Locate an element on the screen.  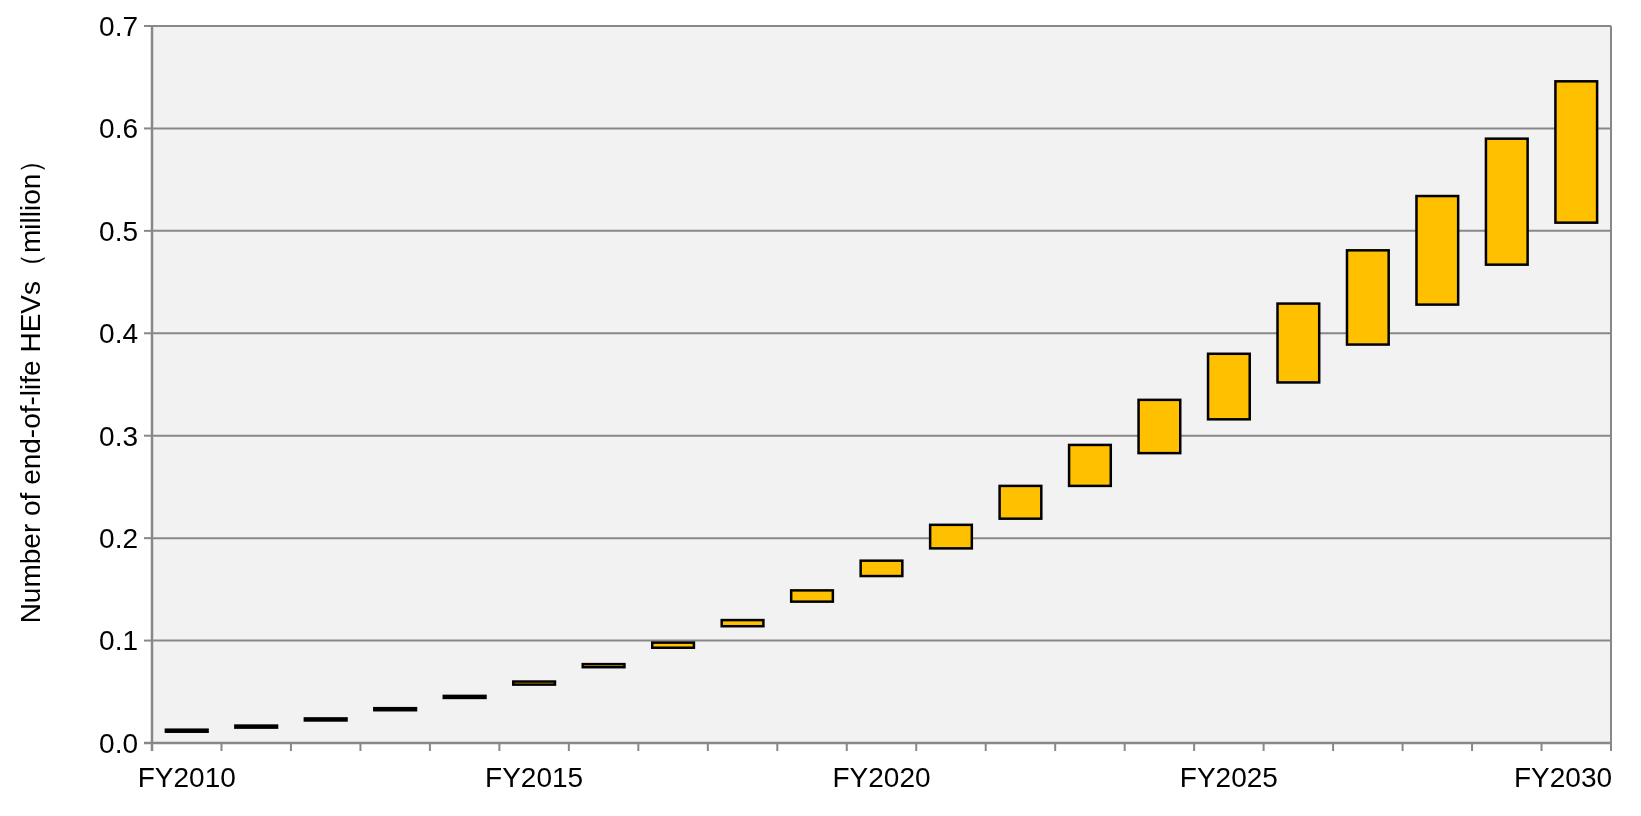
y-tick-label: 0.0 is located at coordinates (118, 743).